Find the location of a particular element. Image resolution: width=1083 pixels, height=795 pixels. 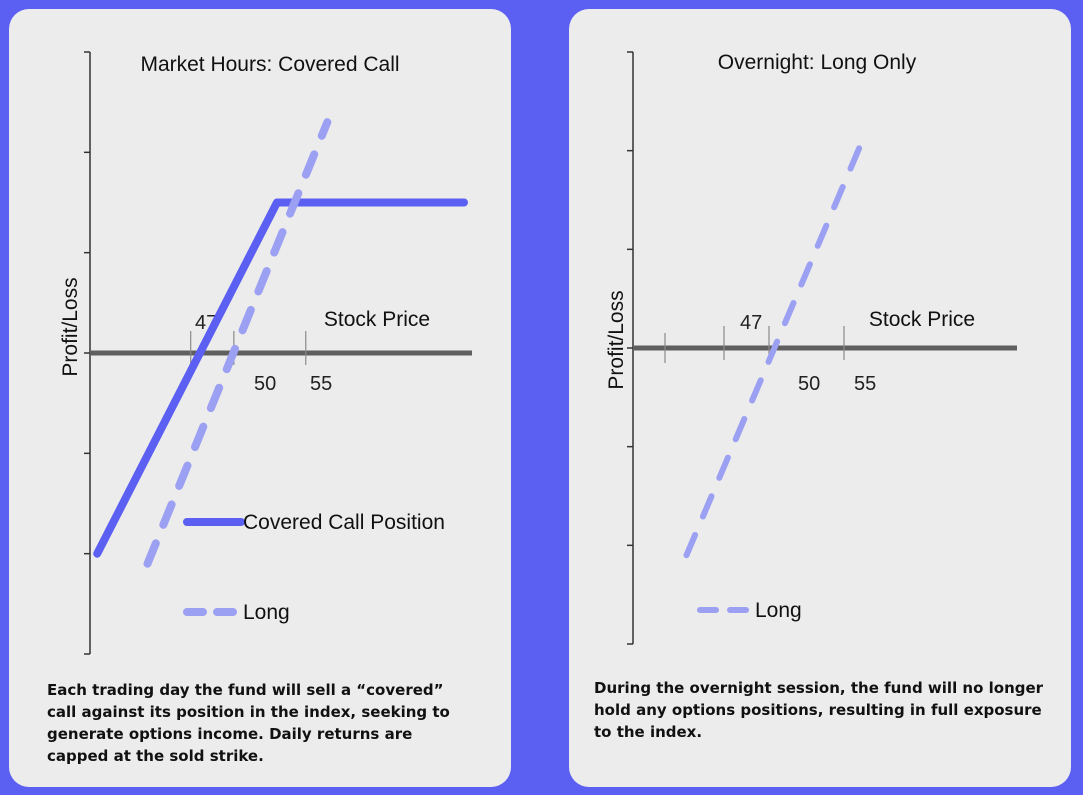

legend-label: Covered Call Position is located at coordinates (344, 522).